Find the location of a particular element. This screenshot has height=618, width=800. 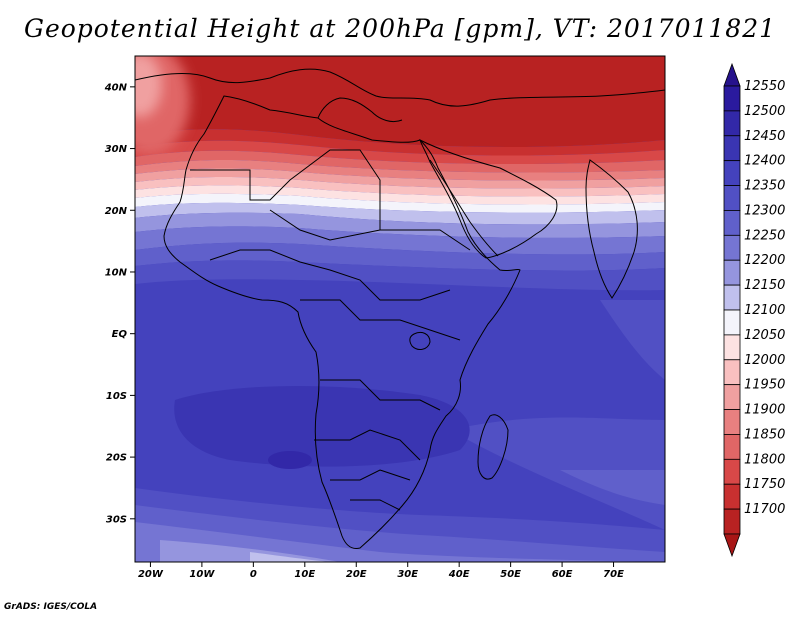

lat-tick-label: 10N is located at coordinates (116, 272).